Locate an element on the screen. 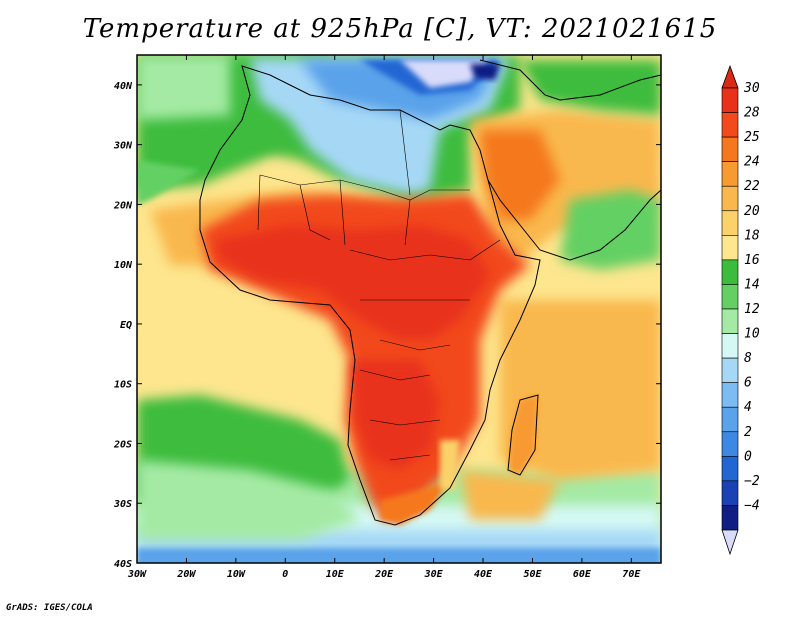 This screenshot has height=618, width=800. grads-credit: GrADS: IGES/COLA is located at coordinates (49, 608).